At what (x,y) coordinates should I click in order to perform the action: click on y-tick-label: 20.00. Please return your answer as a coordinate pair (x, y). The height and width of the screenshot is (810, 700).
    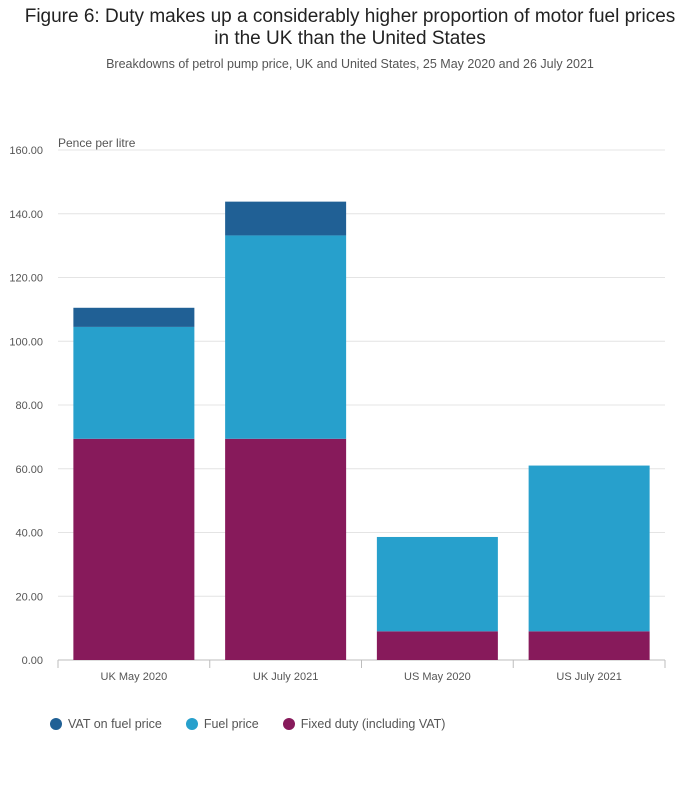
    Looking at the image, I should click on (29, 597).